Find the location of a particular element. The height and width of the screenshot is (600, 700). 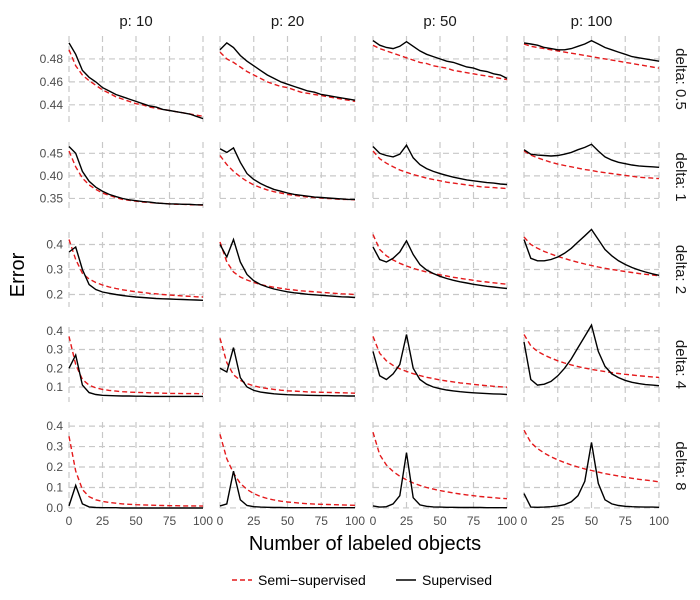

y-tick-label: 0.48 is located at coordinates (52, 59).